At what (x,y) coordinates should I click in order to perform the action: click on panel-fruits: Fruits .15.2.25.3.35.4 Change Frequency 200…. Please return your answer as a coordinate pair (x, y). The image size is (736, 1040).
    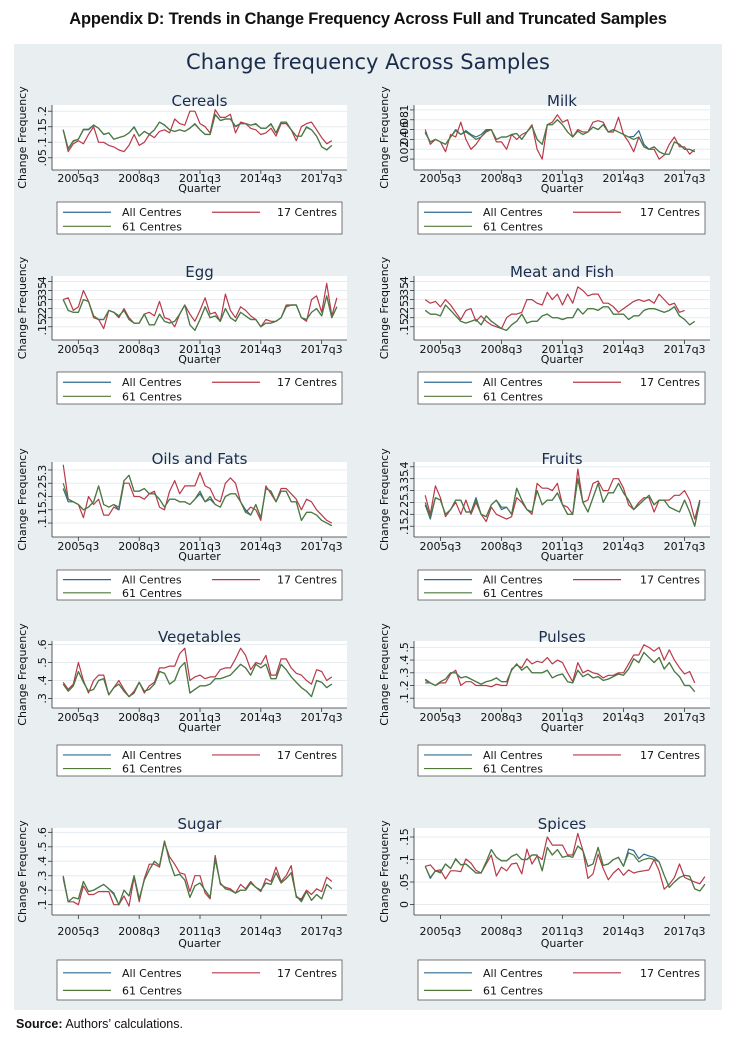
    Looking at the image, I should click on (544, 524).